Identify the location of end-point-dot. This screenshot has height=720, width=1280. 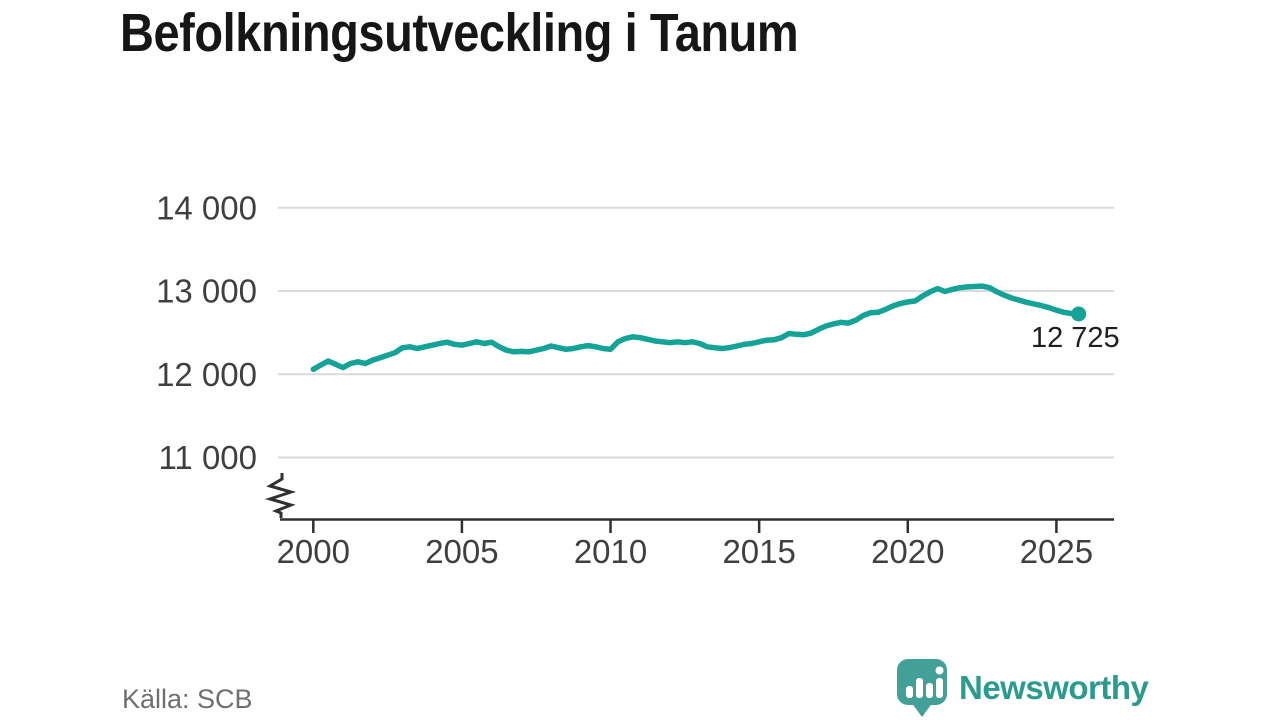
(1079, 314).